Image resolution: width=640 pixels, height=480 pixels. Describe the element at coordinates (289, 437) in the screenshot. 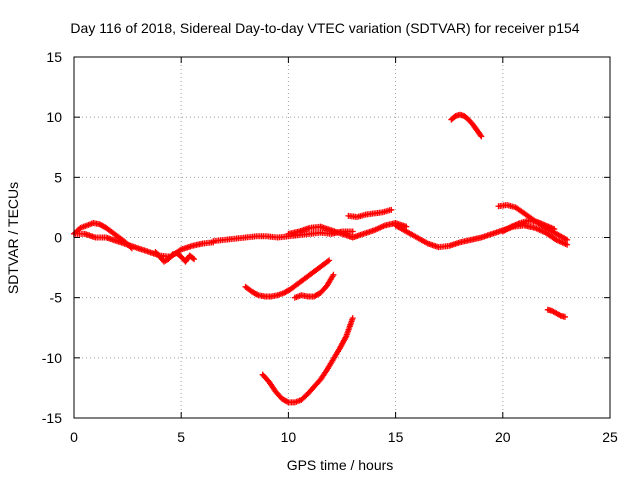

I see `x-tick-label: 10` at that location.